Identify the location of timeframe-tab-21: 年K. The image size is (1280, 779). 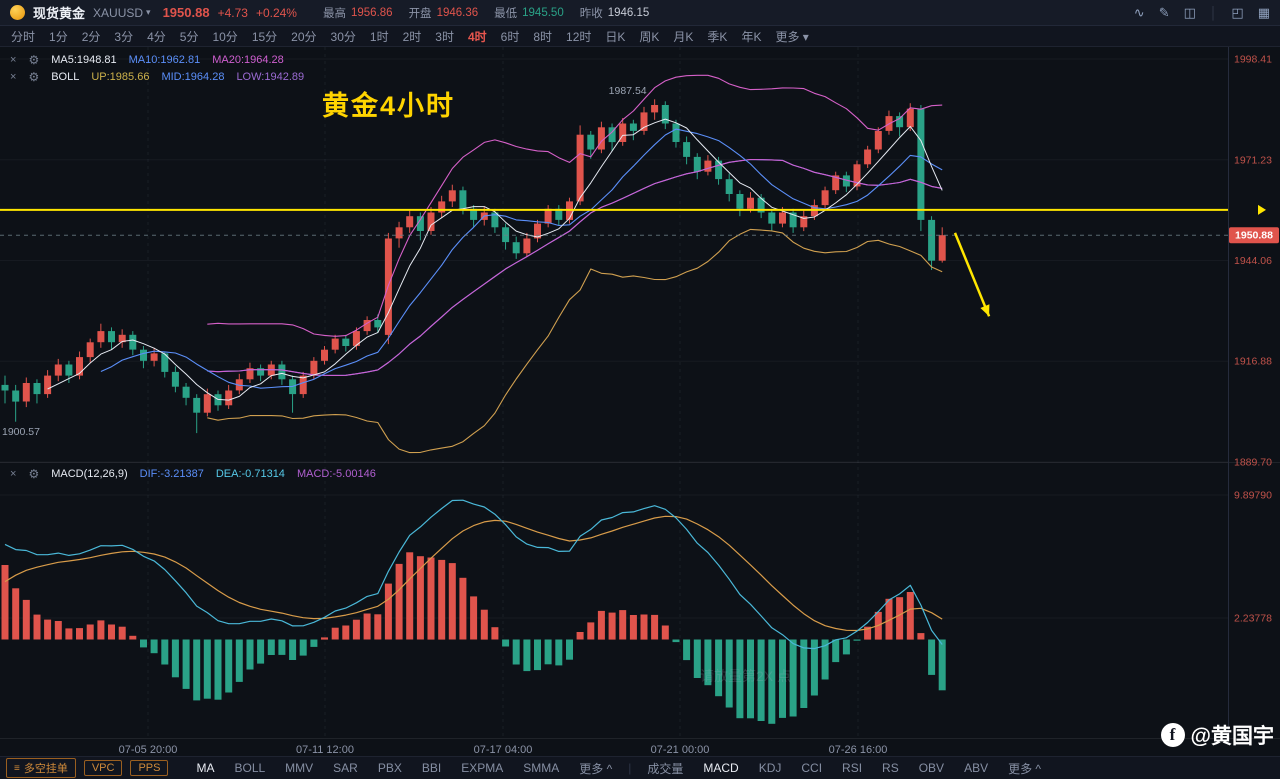
(751, 36).